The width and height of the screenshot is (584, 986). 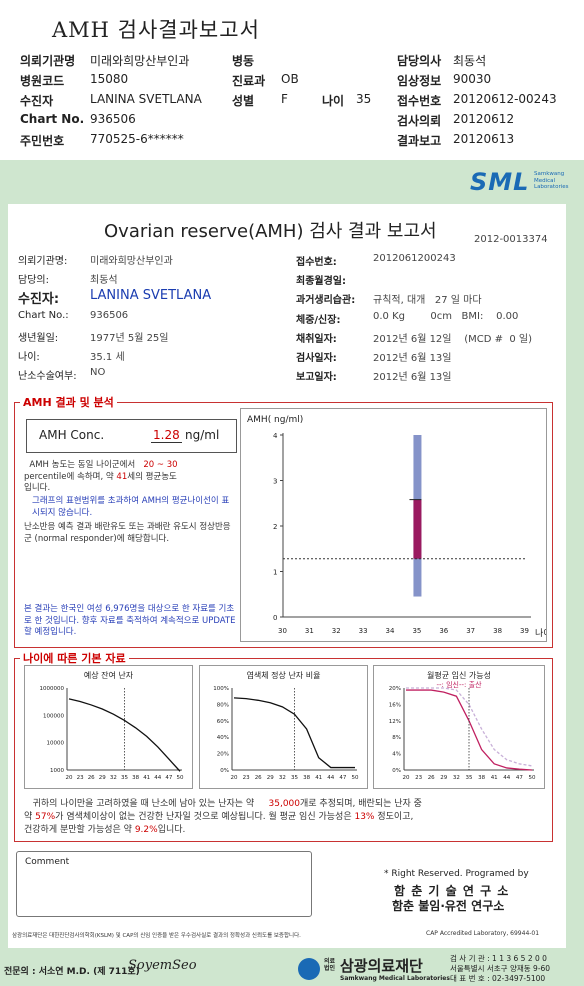 I want to click on chart-legend: --: 임신--: 출산, so click(x=459, y=684).